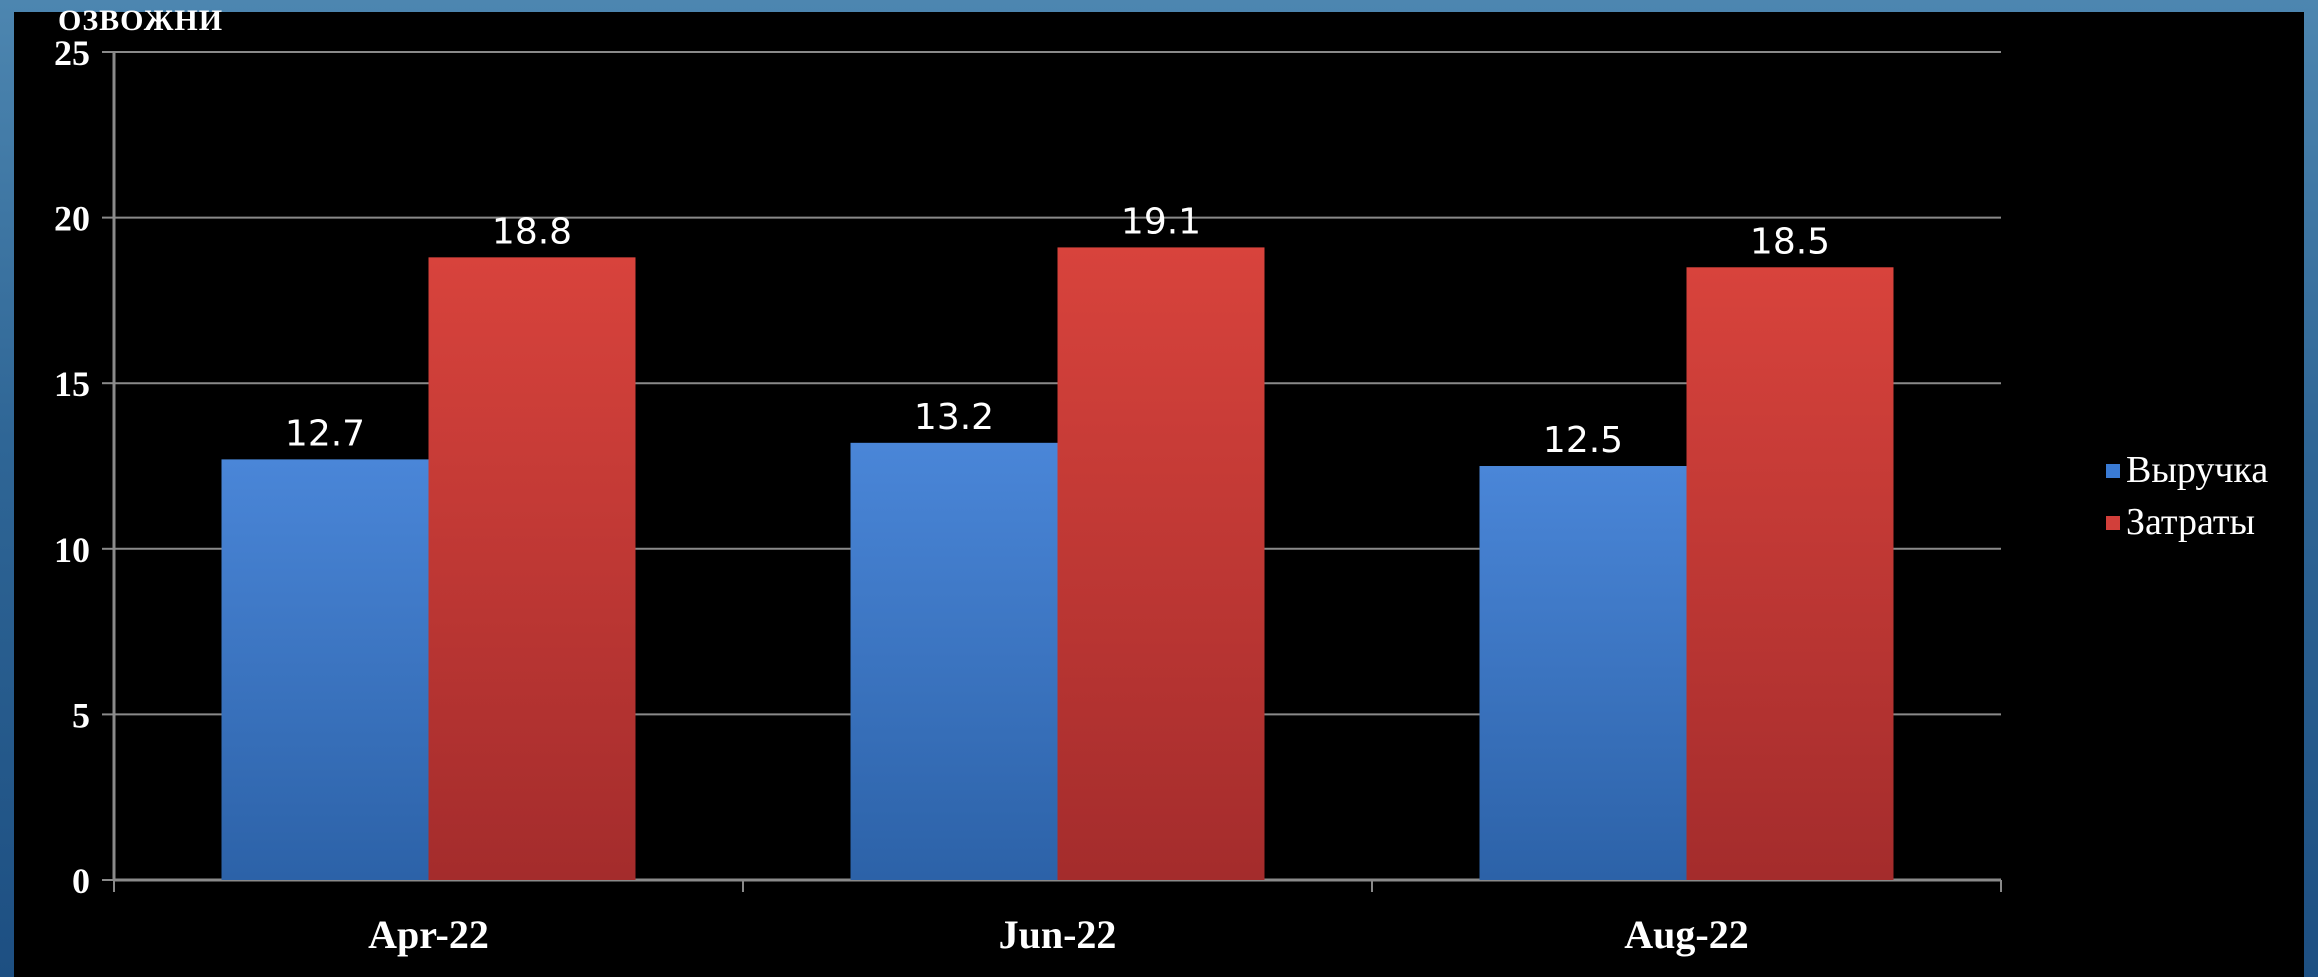  I want to click on cropped-heading-text: ОЗВОЖНИ, so click(141, 20).